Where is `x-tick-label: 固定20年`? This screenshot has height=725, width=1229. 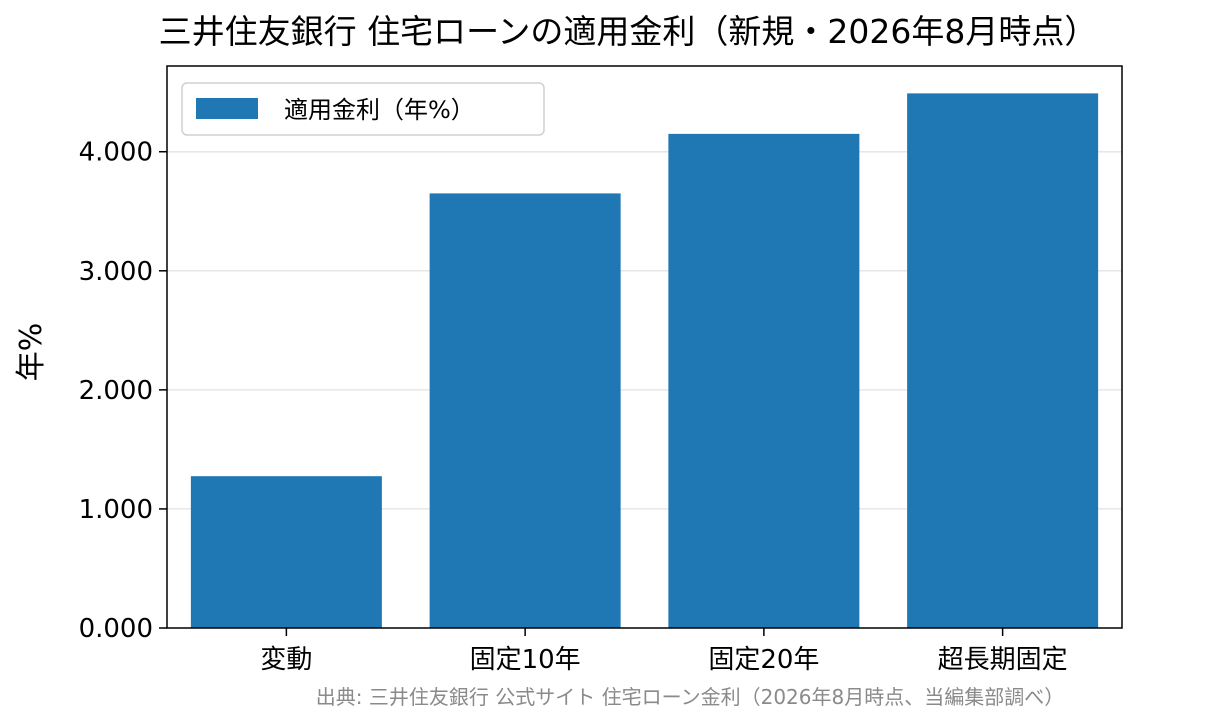
x-tick-label: 固定20年 is located at coordinates (763, 660).